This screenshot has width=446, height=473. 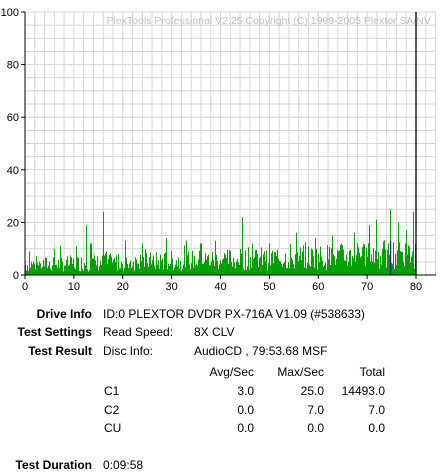 What do you see at coordinates (403, 143) in the screenshot?
I see `chart-markers` at bounding box center [403, 143].